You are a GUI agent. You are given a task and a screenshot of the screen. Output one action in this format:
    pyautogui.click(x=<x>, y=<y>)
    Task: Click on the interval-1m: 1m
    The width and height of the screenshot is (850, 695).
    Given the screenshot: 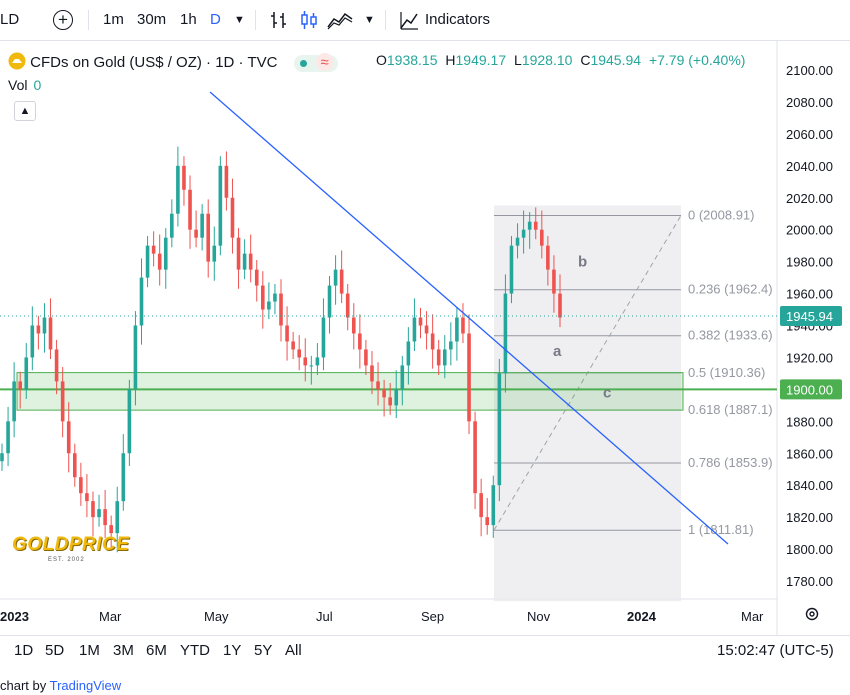 What is the action you would take?
    pyautogui.click(x=113, y=19)
    